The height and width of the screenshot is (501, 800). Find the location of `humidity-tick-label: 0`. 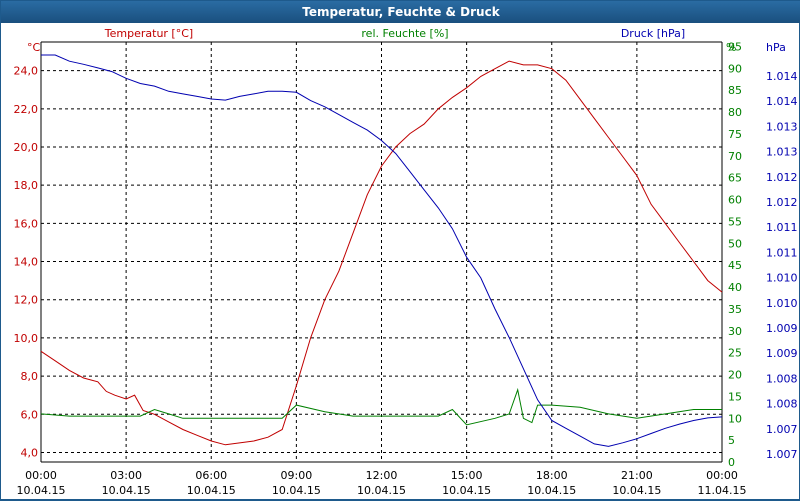

humidity-tick-label: 0 is located at coordinates (731, 462).